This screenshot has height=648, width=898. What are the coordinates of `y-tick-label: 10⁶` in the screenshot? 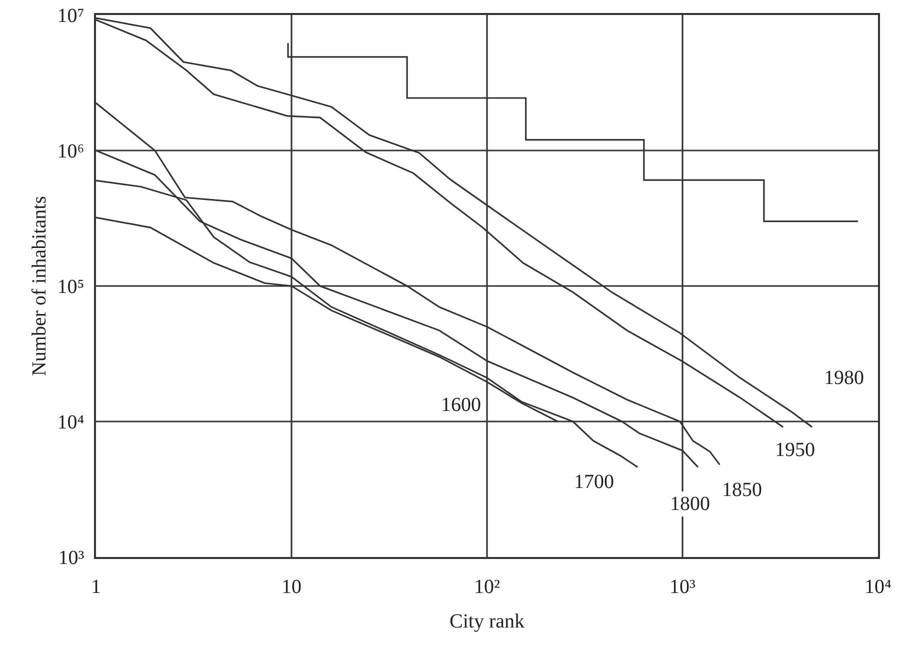 It's located at (70, 151).